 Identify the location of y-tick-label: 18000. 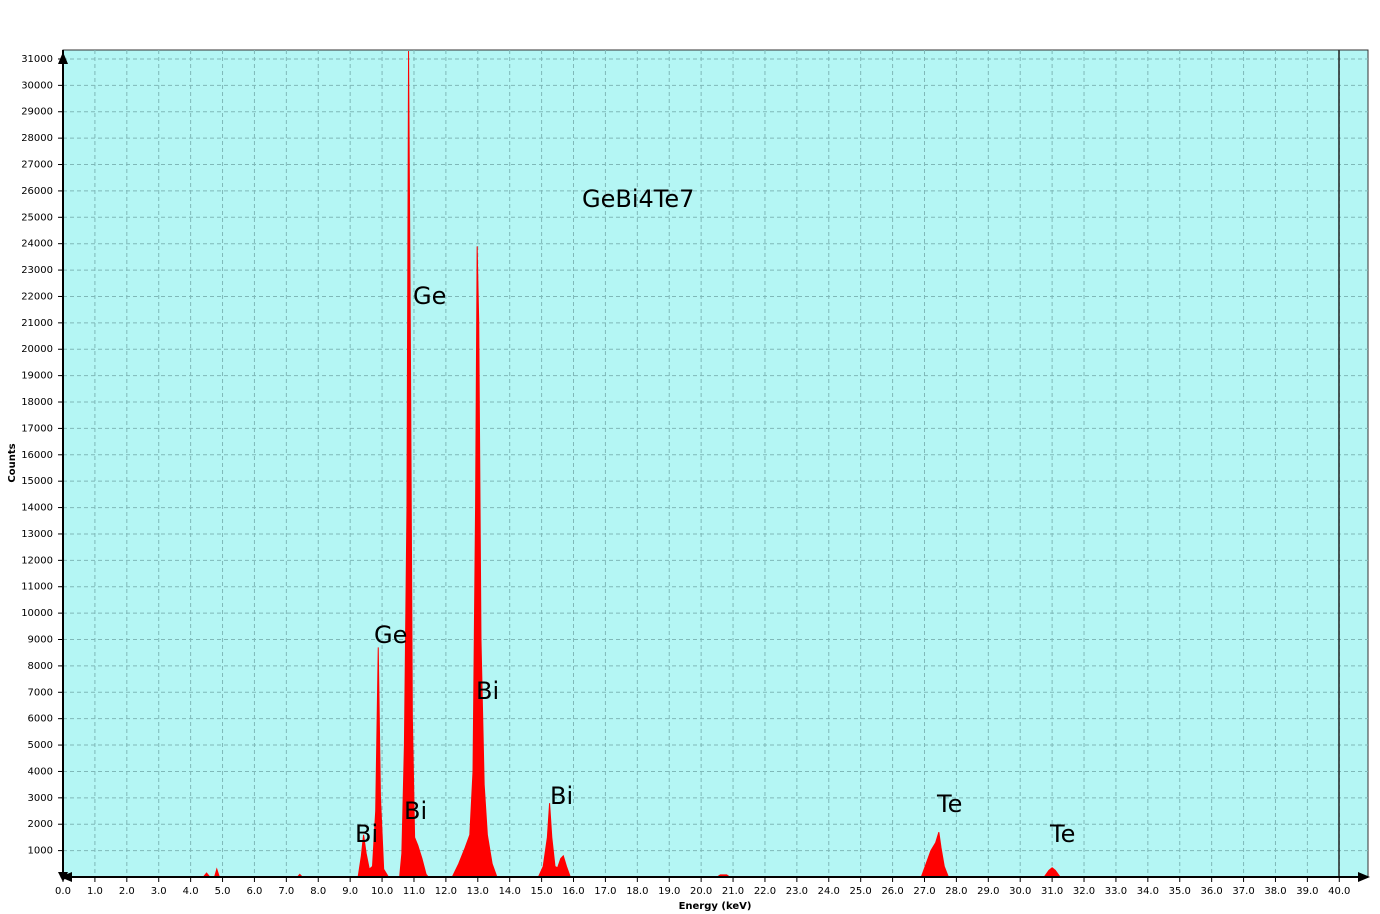
(37, 402).